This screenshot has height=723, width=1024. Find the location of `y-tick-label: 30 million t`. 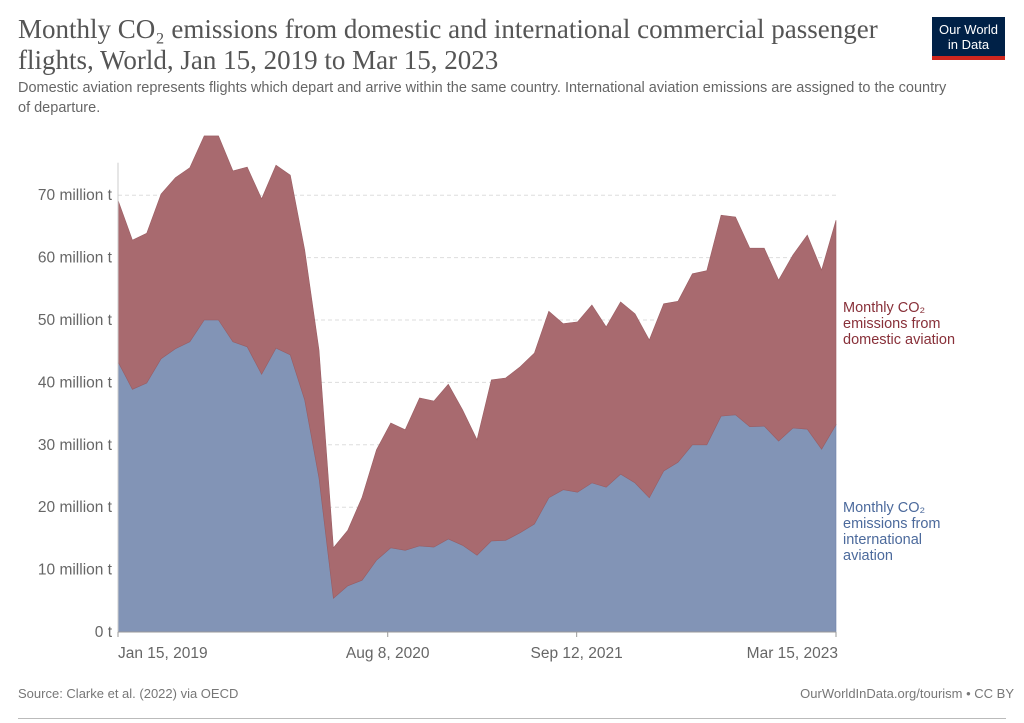

y-tick-label: 30 million t is located at coordinates (75, 445).